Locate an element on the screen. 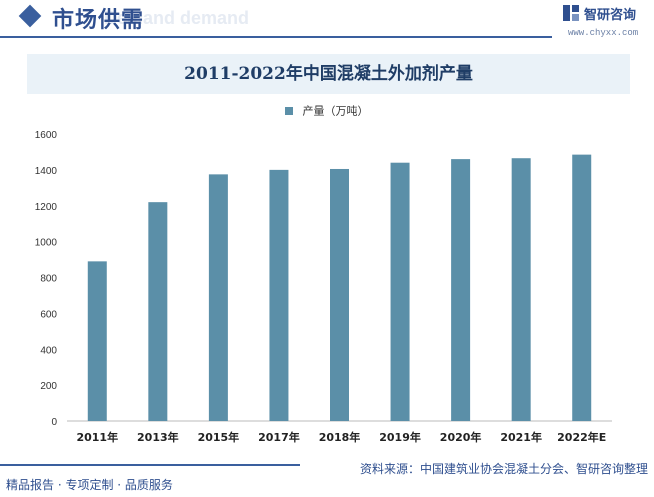 This screenshot has width=654, height=497. brand-logo-icon is located at coordinates (571, 13).